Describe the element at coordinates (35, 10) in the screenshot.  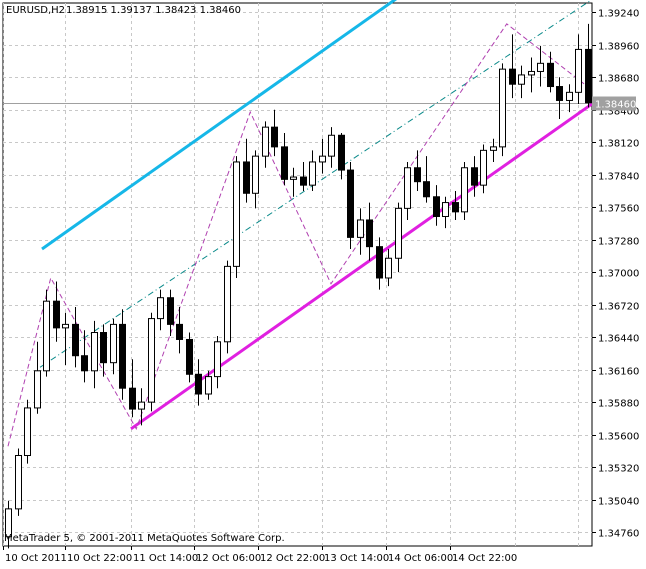
I see `chart-symbol: EURUSD,H2` at that location.